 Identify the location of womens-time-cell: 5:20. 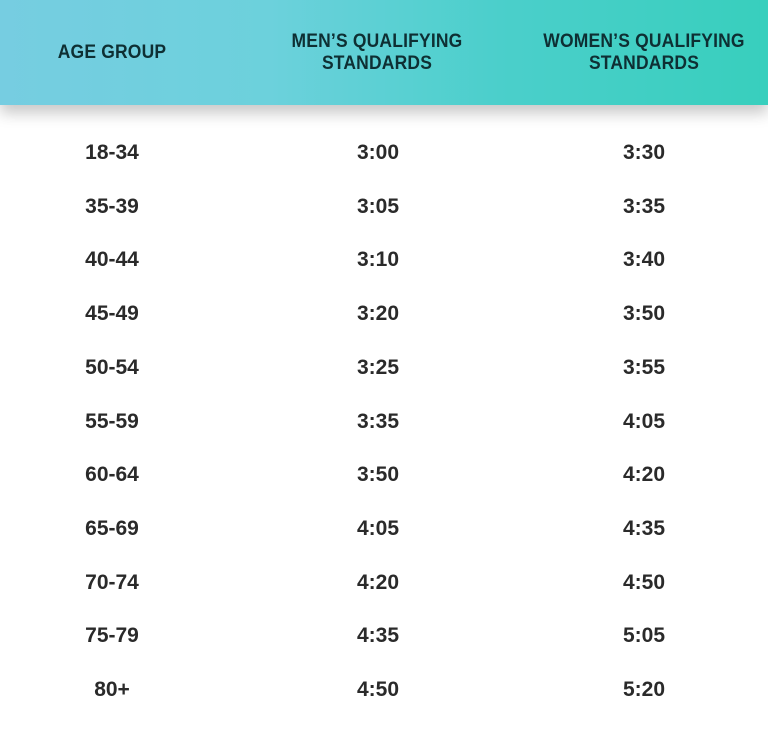
(644, 689).